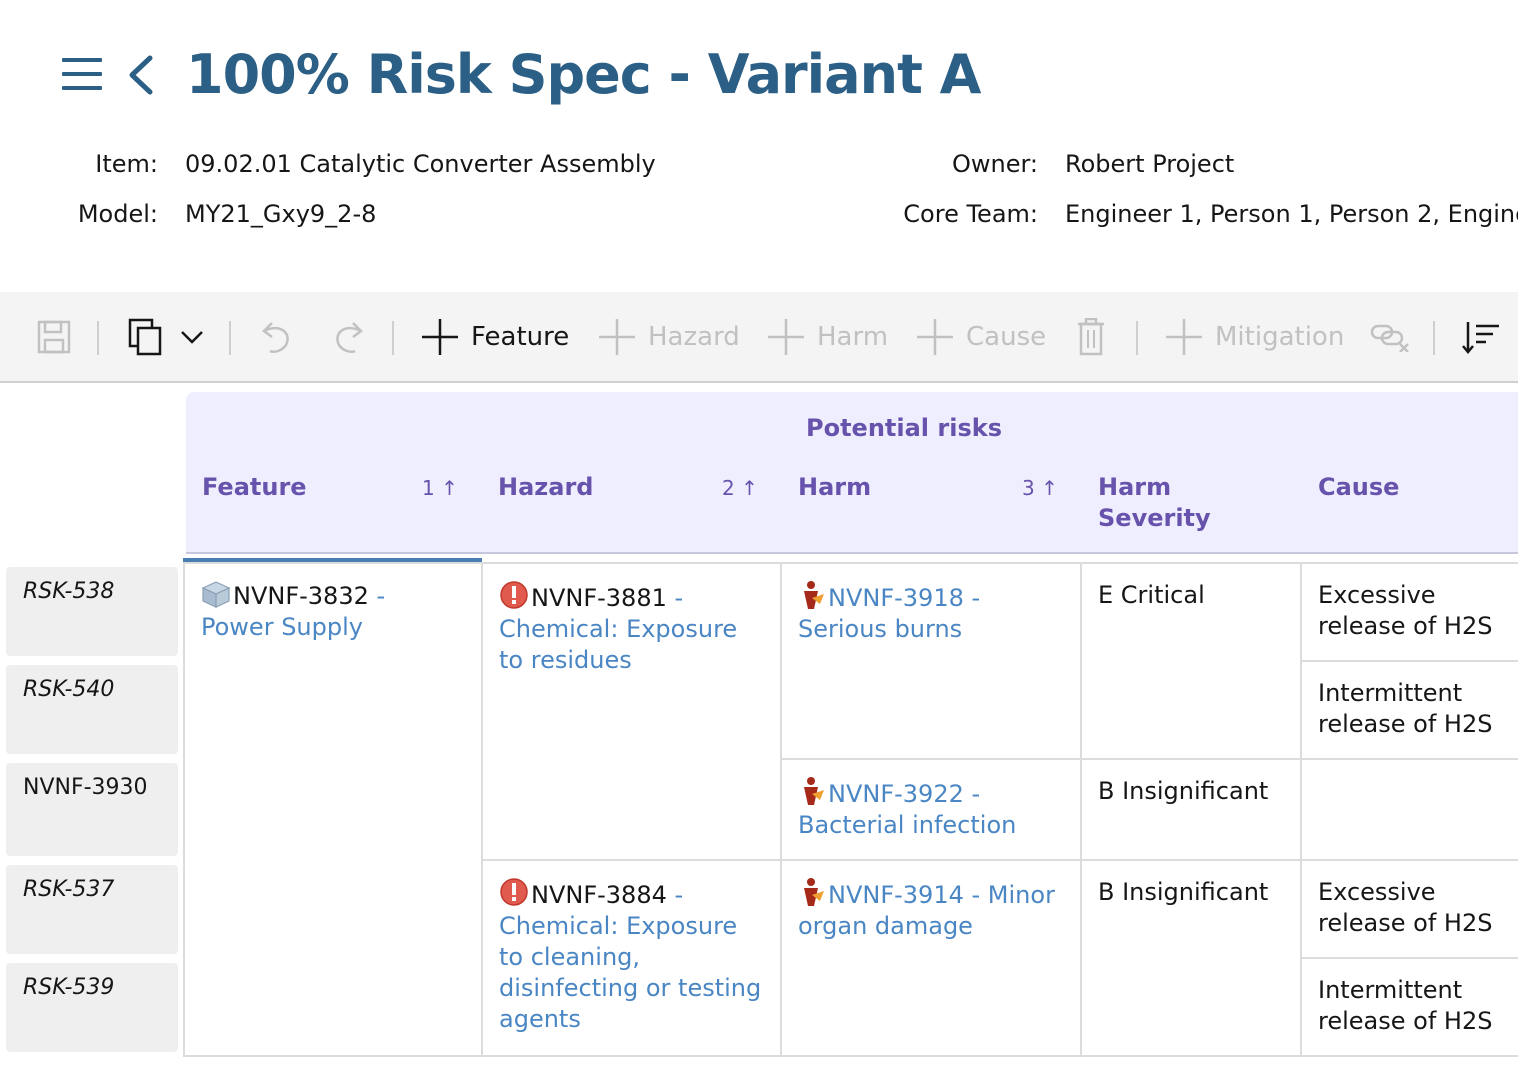 The width and height of the screenshot is (1518, 1068). I want to click on add-harm-button: Harm, so click(827, 336).